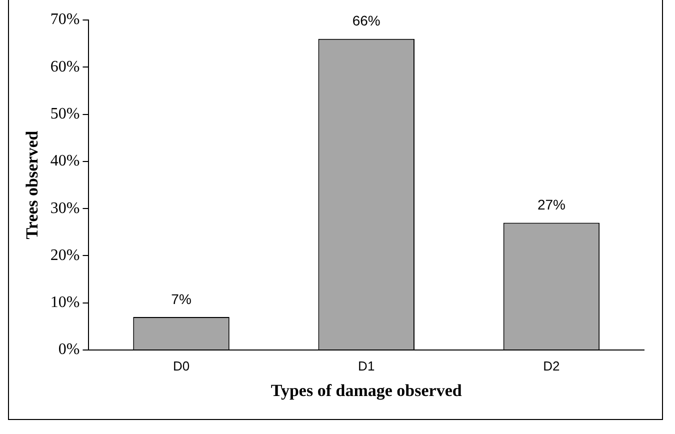 The image size is (675, 434). What do you see at coordinates (65, 161) in the screenshot?
I see `y-tick-label: 40%` at bounding box center [65, 161].